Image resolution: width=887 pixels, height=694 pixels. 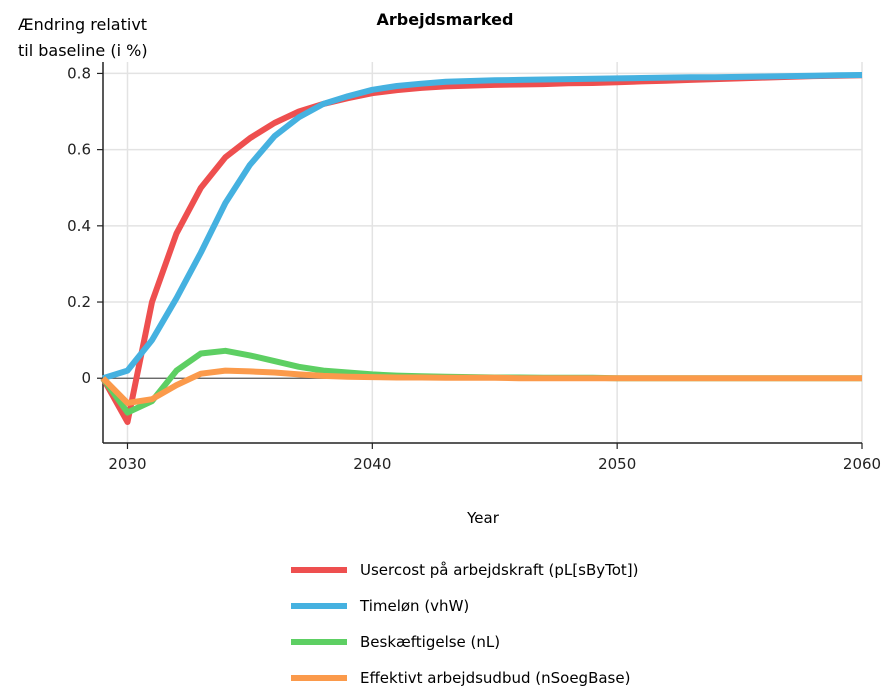 I want to click on legend-label-4: Effektivt arbejdsudbud (nSoegBase), so click(x=495, y=678).